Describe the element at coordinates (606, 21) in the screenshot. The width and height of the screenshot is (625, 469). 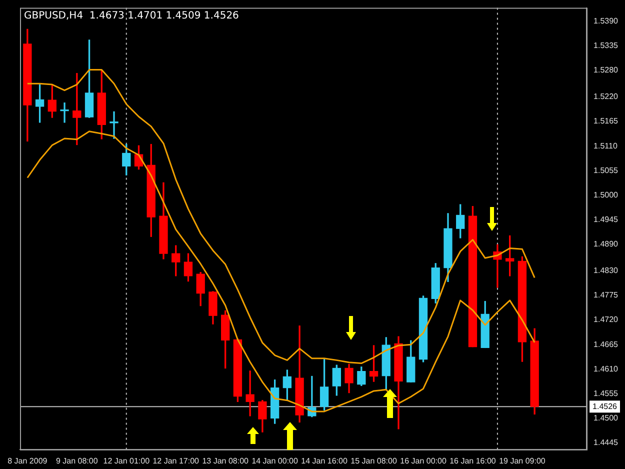
I see `y-tick-label: 1.5390` at that location.